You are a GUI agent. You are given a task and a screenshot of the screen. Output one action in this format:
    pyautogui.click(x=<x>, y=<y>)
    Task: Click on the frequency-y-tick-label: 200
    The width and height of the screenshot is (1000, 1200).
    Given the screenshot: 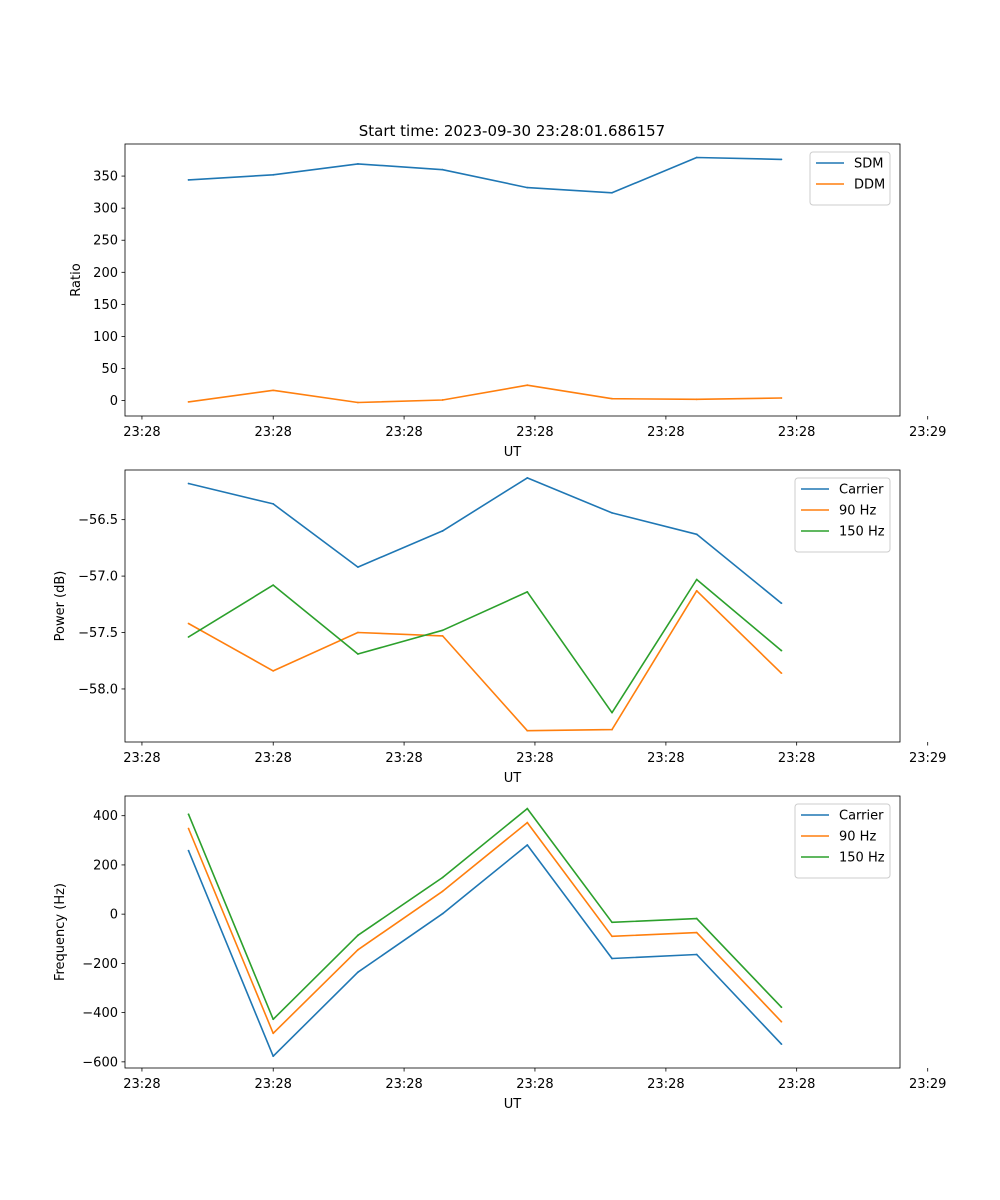 What is the action you would take?
    pyautogui.click(x=105, y=865)
    